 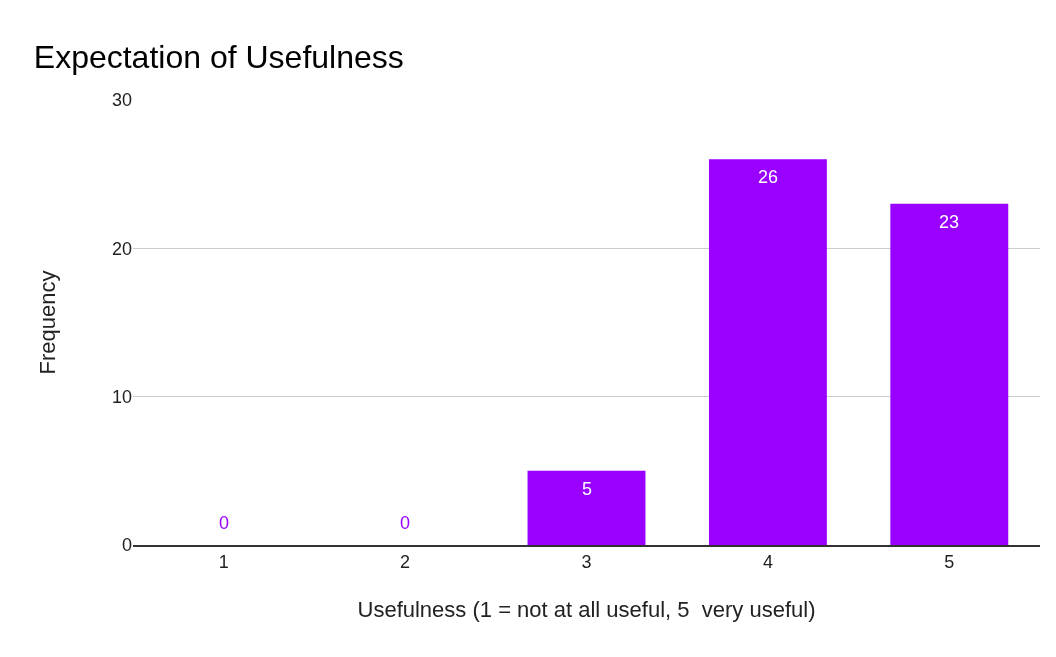 What do you see at coordinates (949, 222) in the screenshot?
I see `data-label: 23` at bounding box center [949, 222].